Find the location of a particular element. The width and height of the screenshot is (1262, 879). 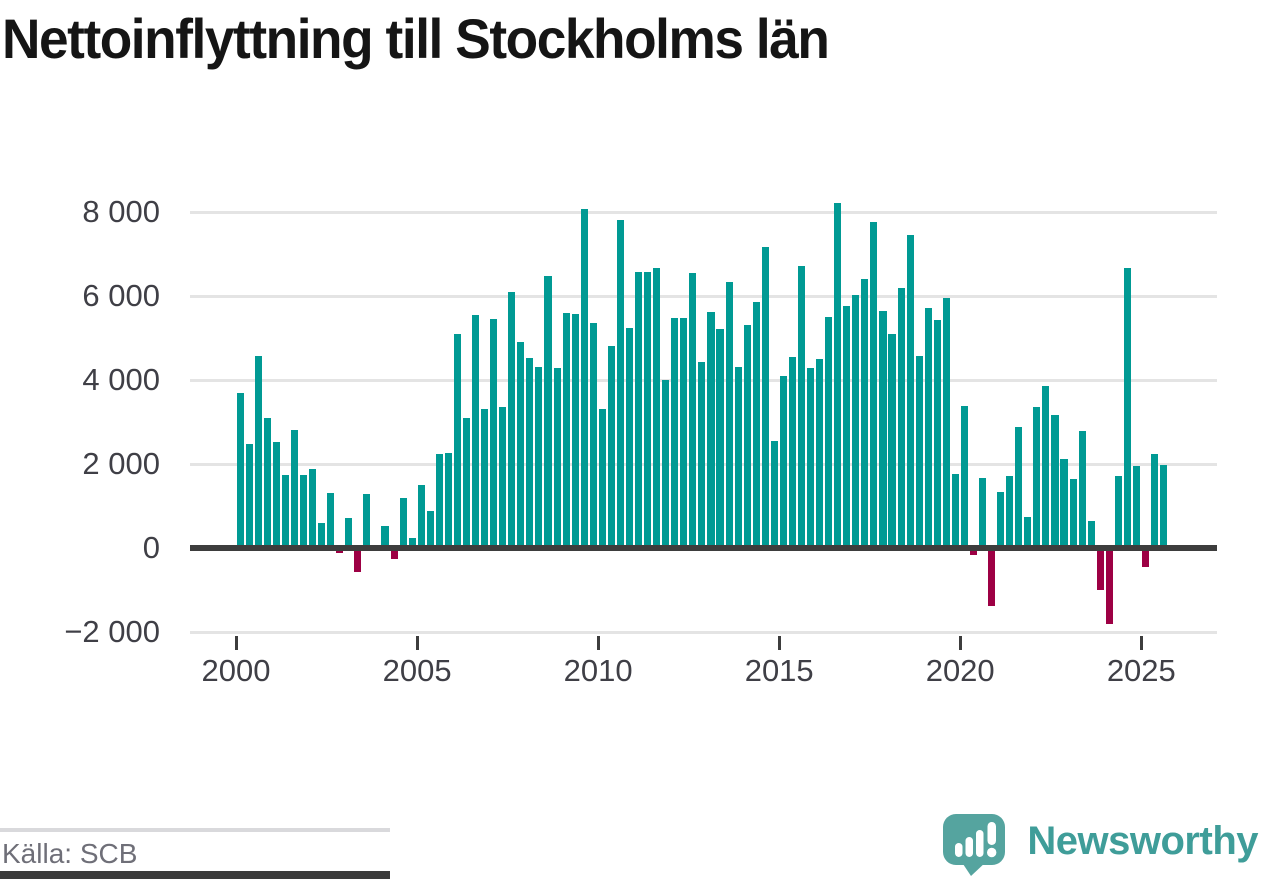

bar-2006-Q4 is located at coordinates (485, 478).